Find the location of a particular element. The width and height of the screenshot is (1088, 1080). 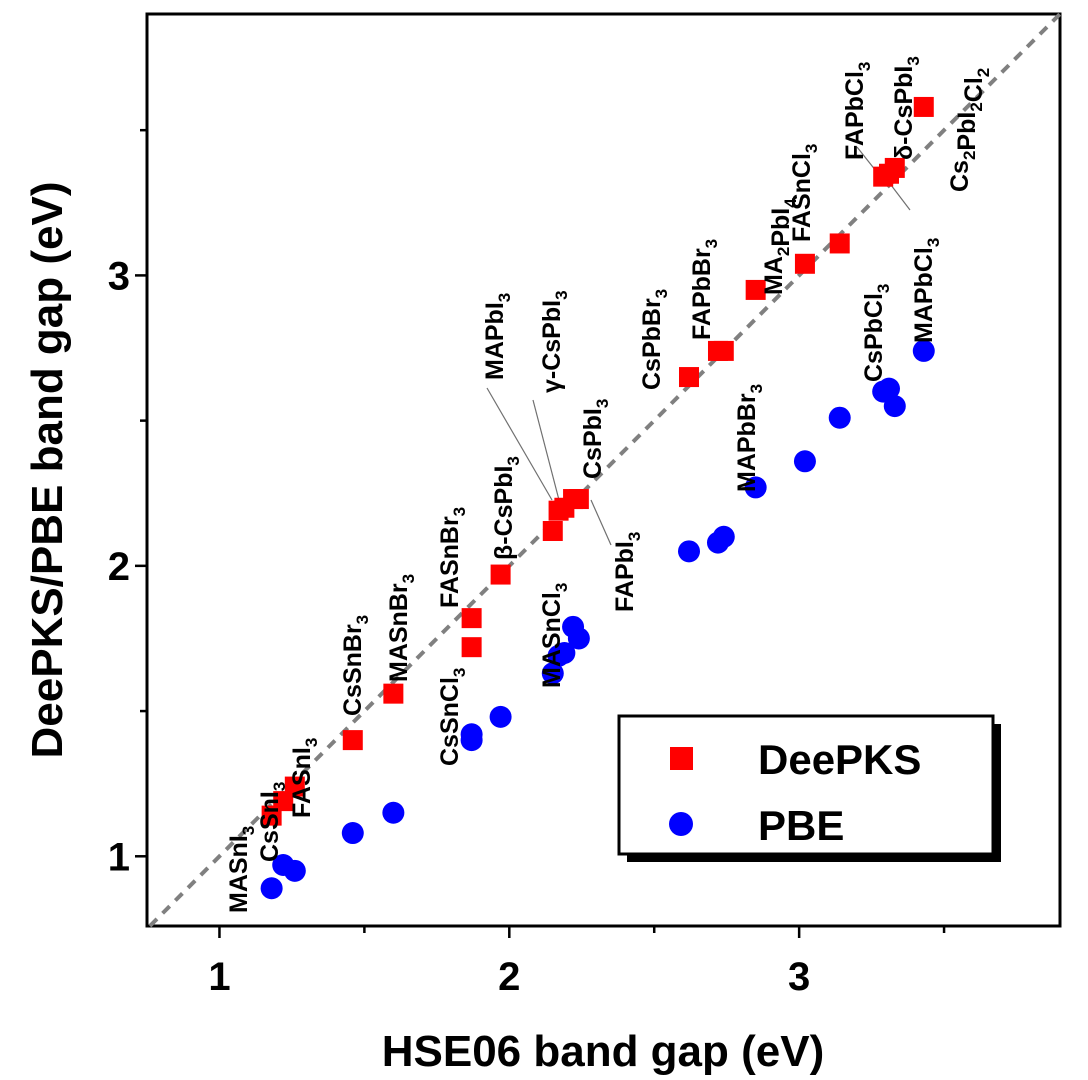

point-label: MASnCl3 is located at coordinates (554, 635).